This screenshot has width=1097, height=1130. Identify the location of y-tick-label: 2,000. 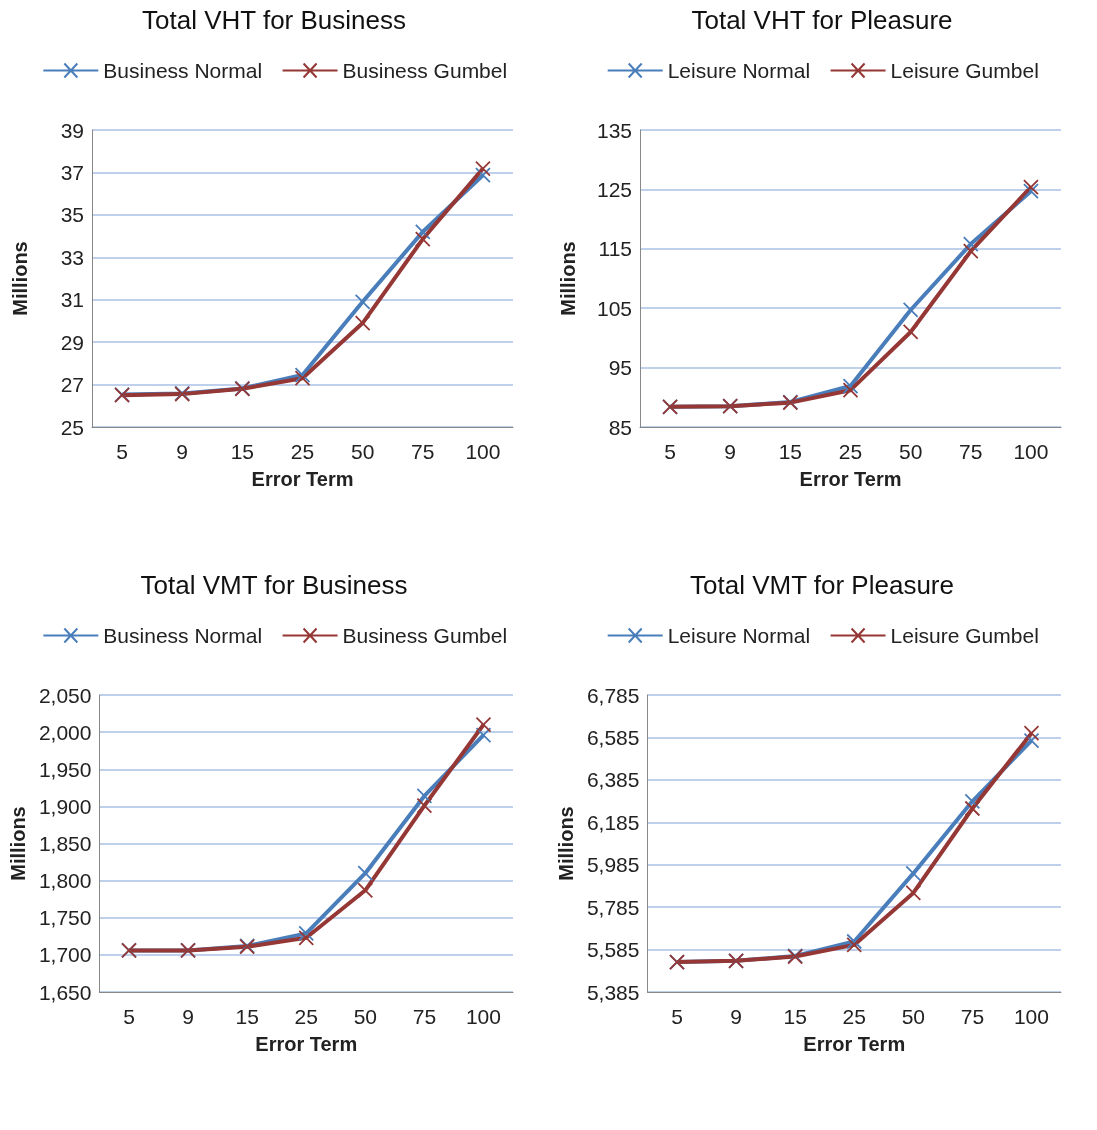
(65, 732).